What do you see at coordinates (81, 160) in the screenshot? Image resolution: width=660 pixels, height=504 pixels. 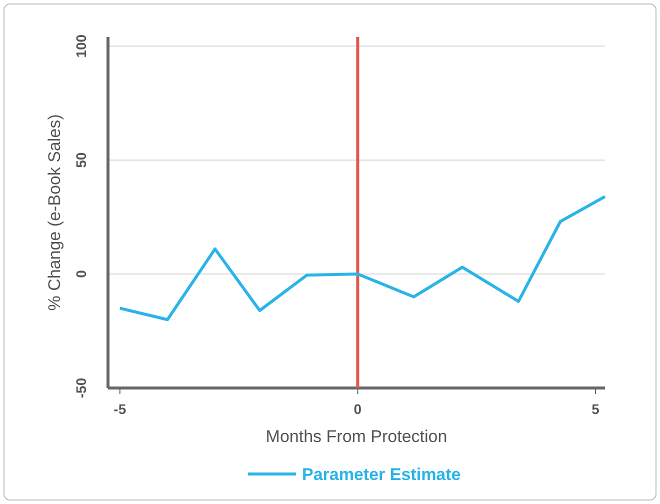 I see `y-tick-label: 50` at bounding box center [81, 160].